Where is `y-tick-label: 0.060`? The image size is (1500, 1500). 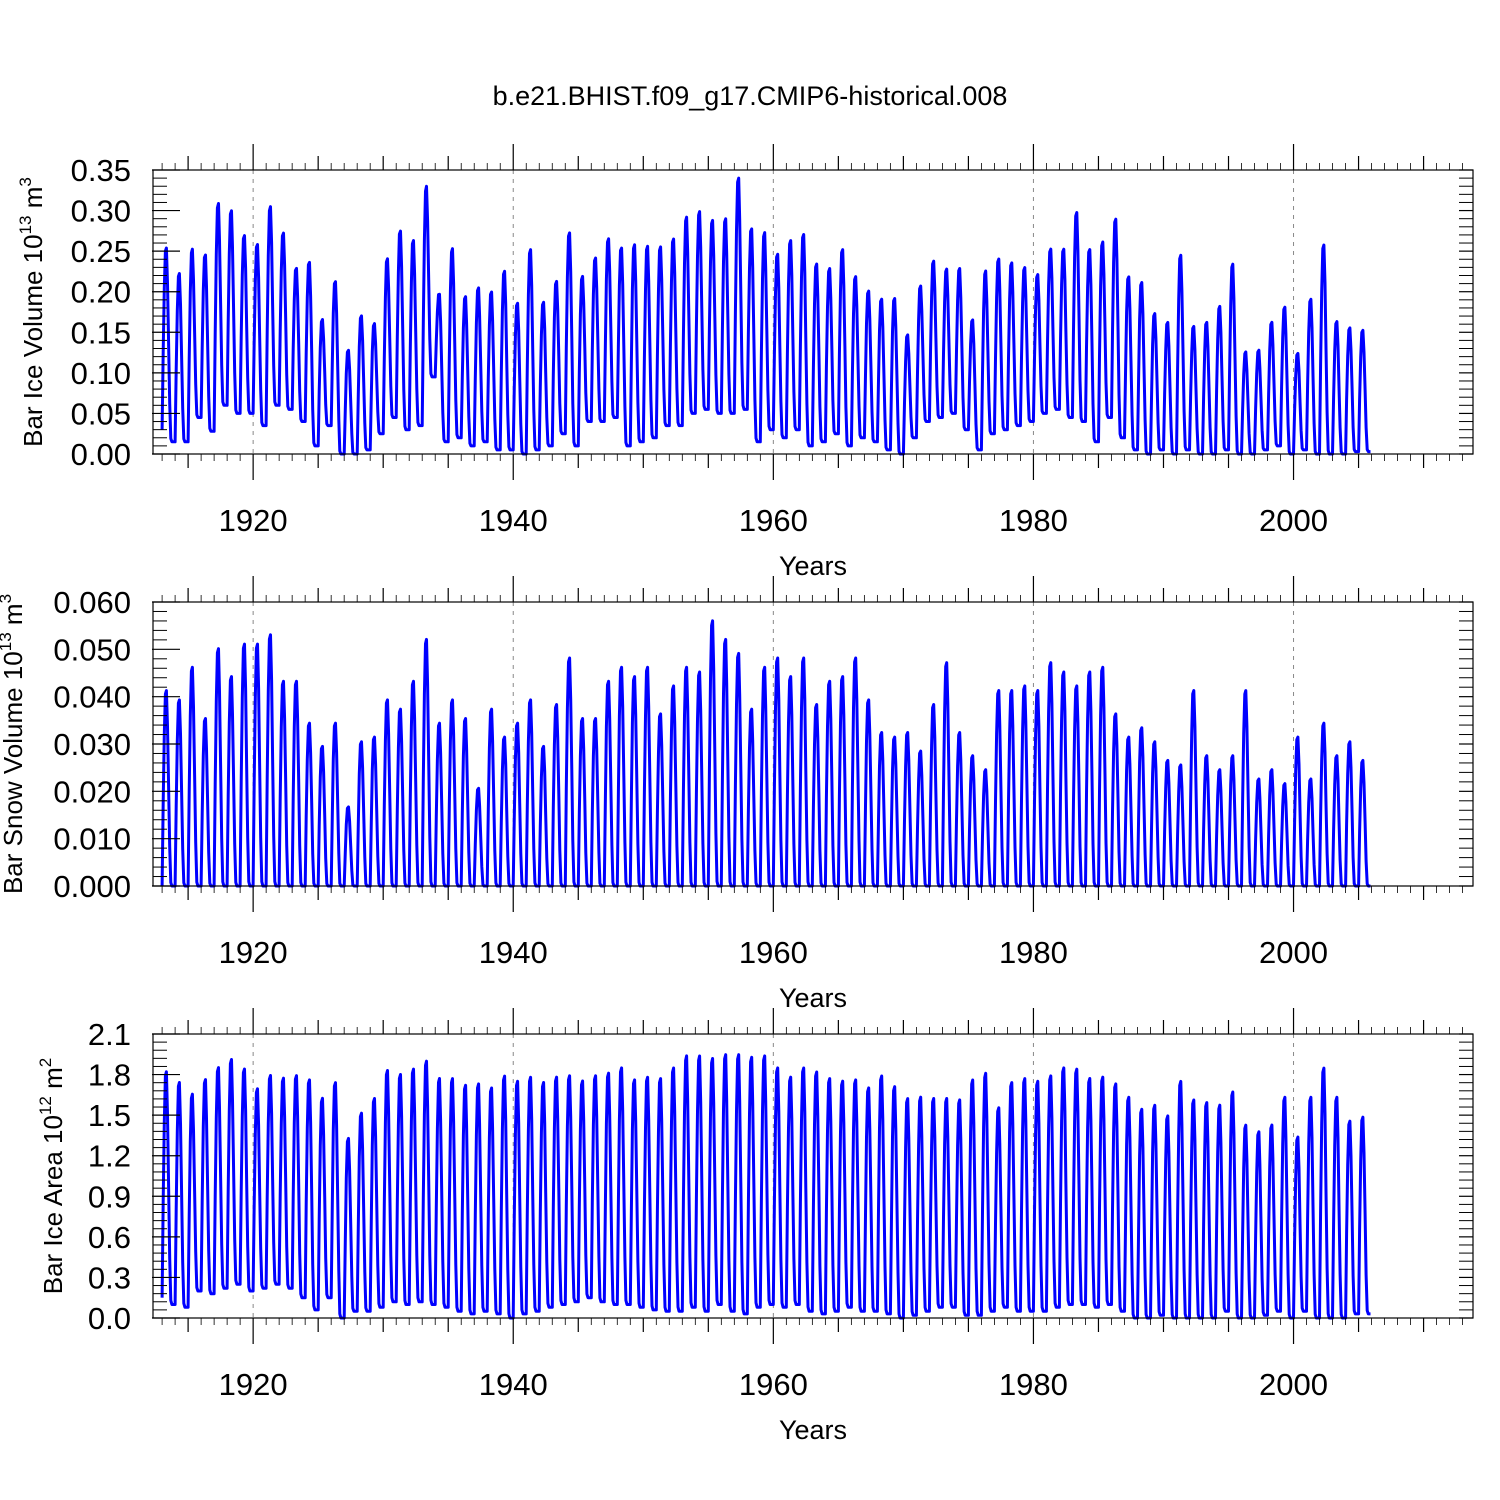
y-tick-label: 0.060 is located at coordinates (92, 602).